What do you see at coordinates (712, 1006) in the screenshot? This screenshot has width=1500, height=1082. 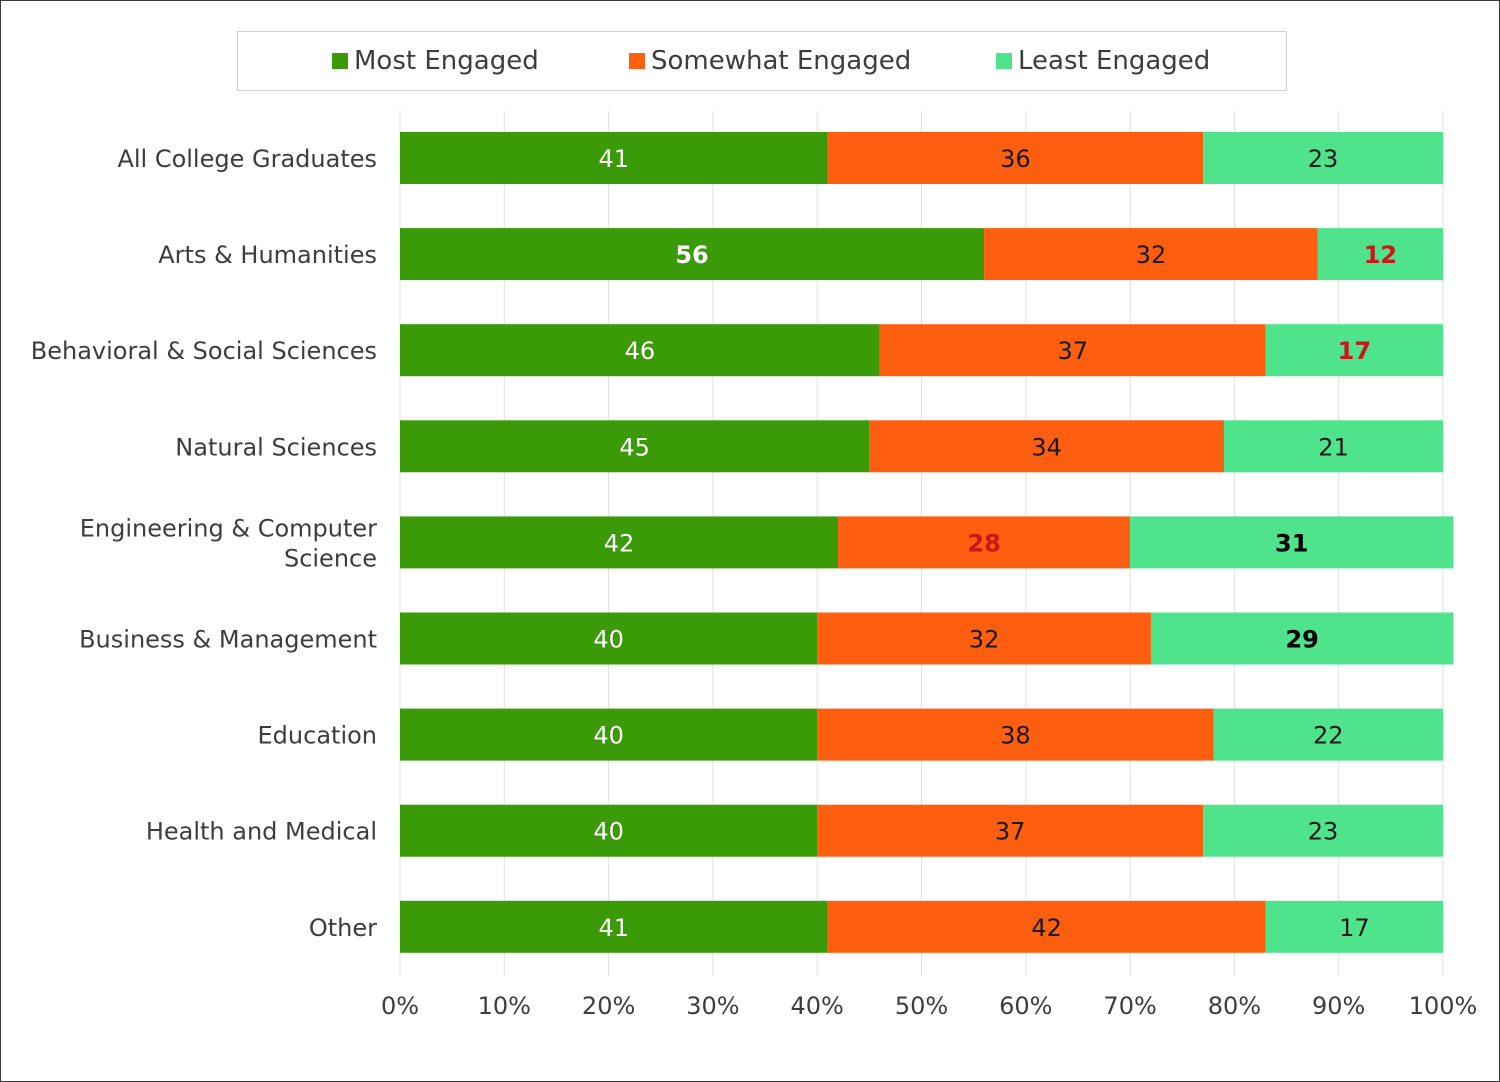 I see `x-tick-label: 30%` at bounding box center [712, 1006].